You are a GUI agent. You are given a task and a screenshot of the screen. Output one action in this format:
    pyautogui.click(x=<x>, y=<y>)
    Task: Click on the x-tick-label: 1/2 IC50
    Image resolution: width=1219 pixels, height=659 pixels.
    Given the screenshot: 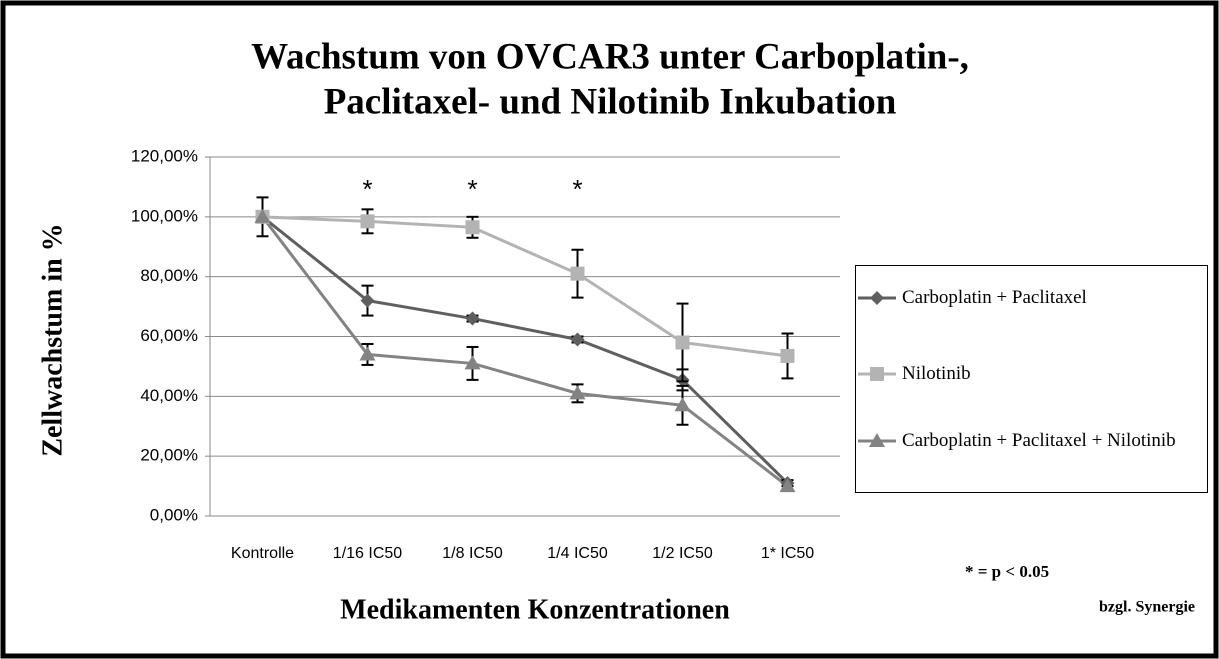 What is the action you would take?
    pyautogui.click(x=682, y=553)
    